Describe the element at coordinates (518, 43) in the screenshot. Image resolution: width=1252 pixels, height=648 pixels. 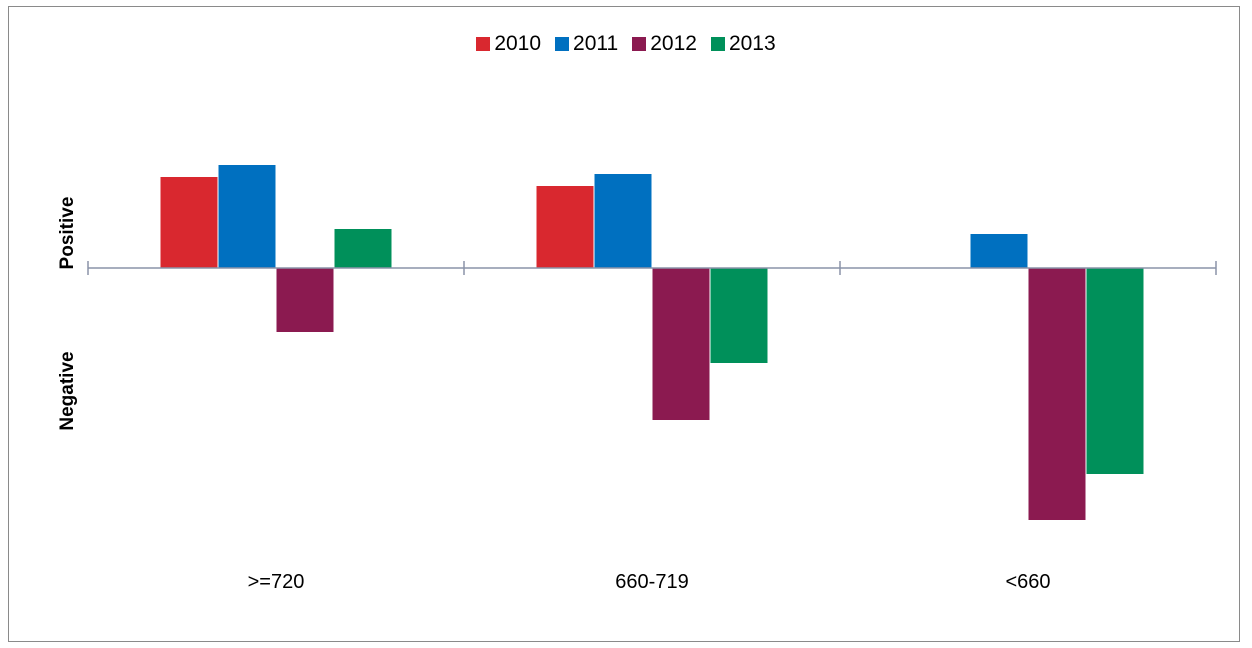
I see `legend-label-2010: 2010` at that location.